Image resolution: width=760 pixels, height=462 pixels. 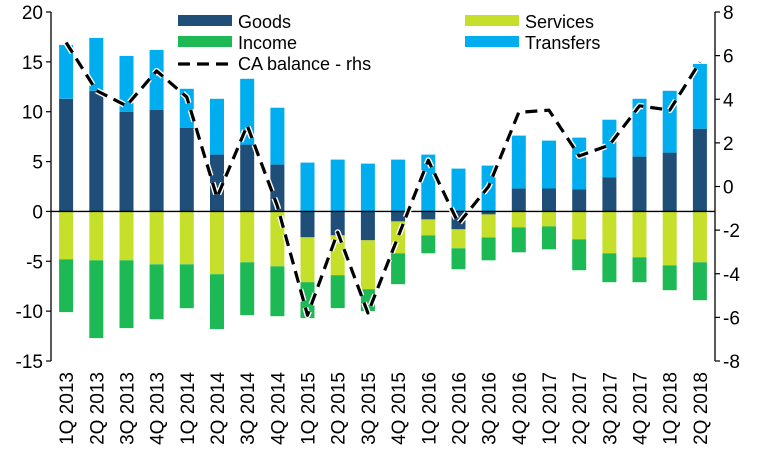 What do you see at coordinates (559, 22) in the screenshot?
I see `legend-label-3: Services` at bounding box center [559, 22].